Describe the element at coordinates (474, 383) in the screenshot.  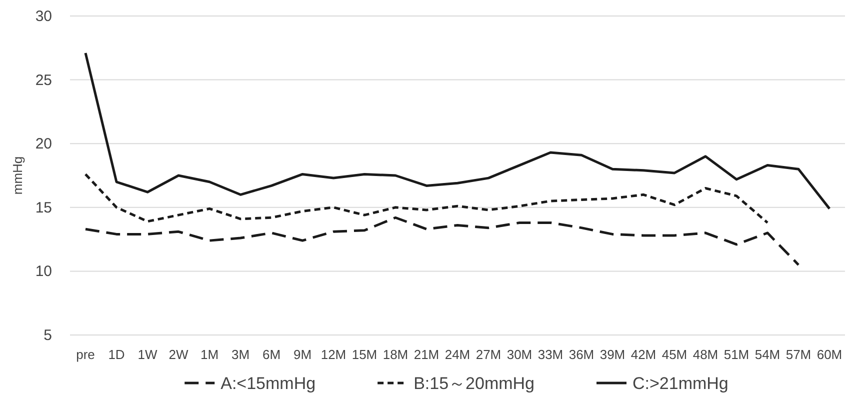
I see `legend-label: B:15～20mmHg` at that location.